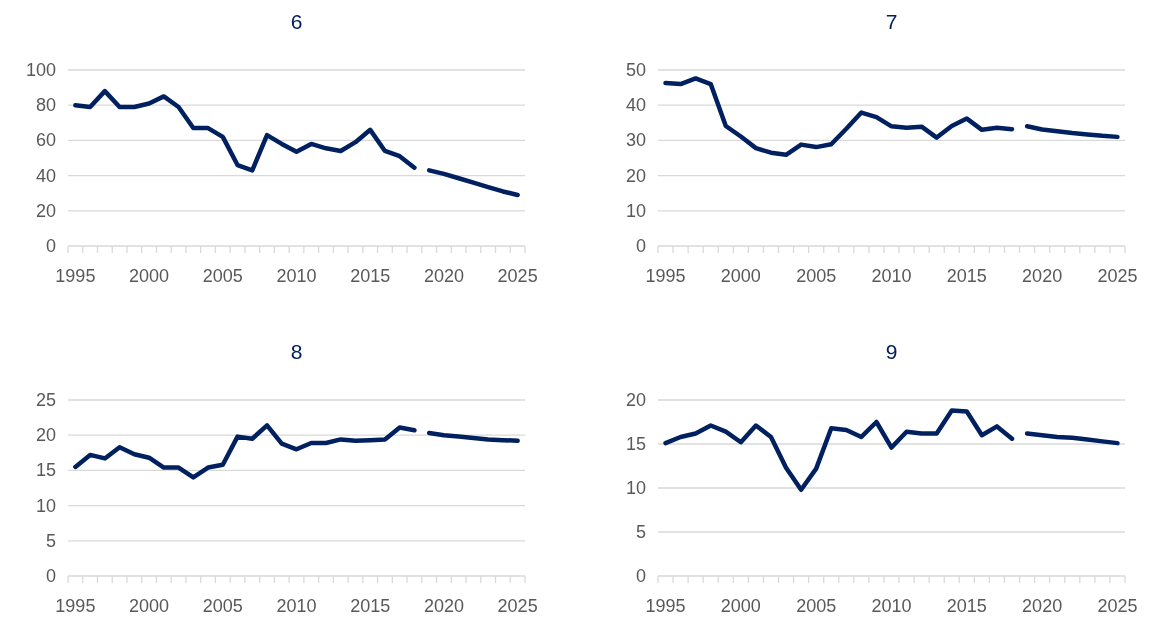 The width and height of the screenshot is (1153, 619). Describe the element at coordinates (296, 351) in the screenshot. I see `chart-title: 8` at that location.